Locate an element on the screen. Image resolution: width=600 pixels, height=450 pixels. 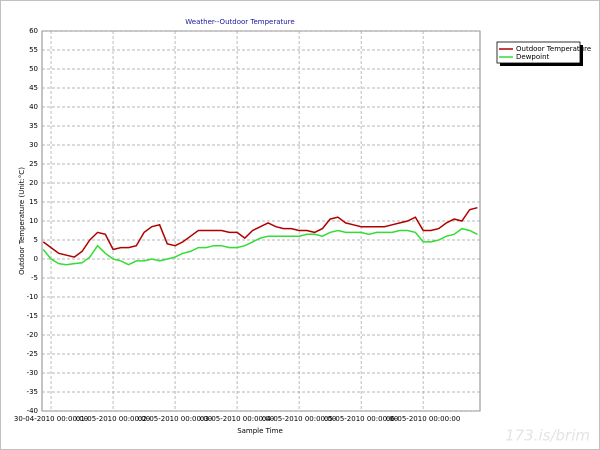
y-tick-label: 15 is located at coordinates (33, 202).